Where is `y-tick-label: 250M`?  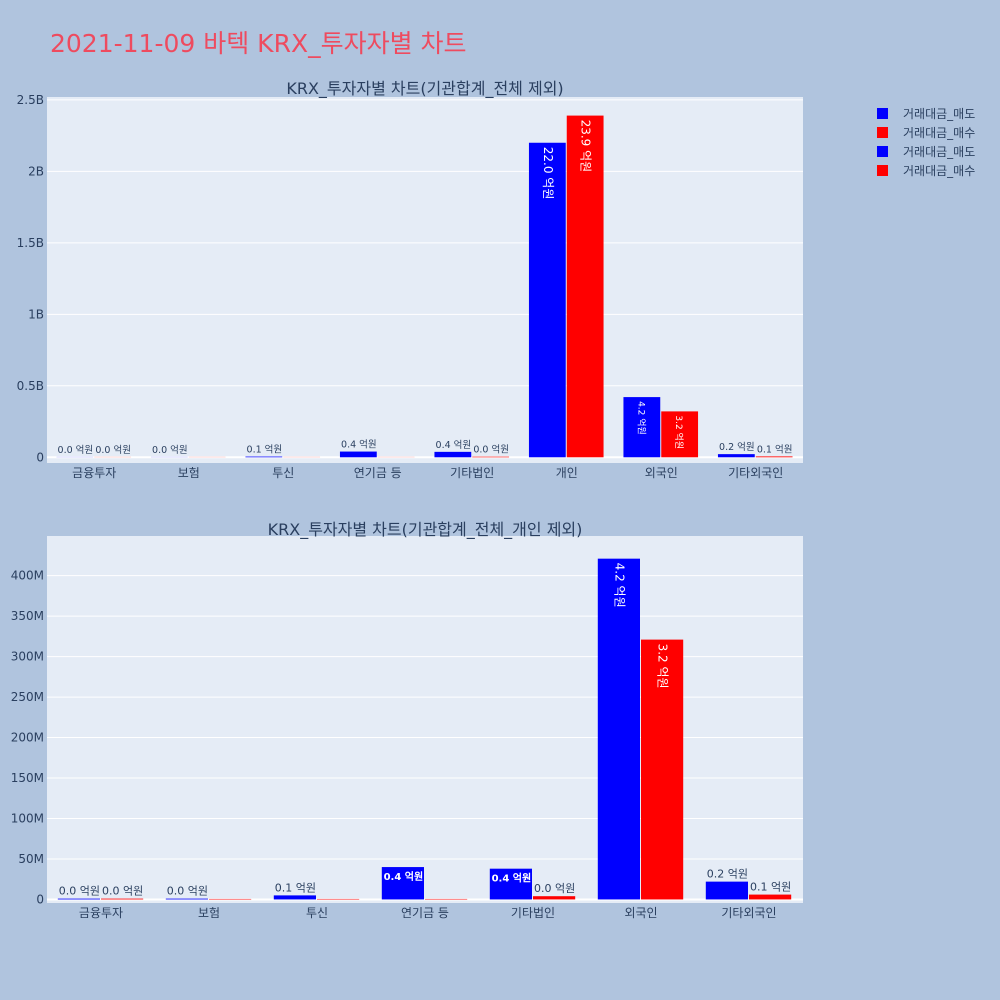
y-tick-label: 250M is located at coordinates (27, 697).